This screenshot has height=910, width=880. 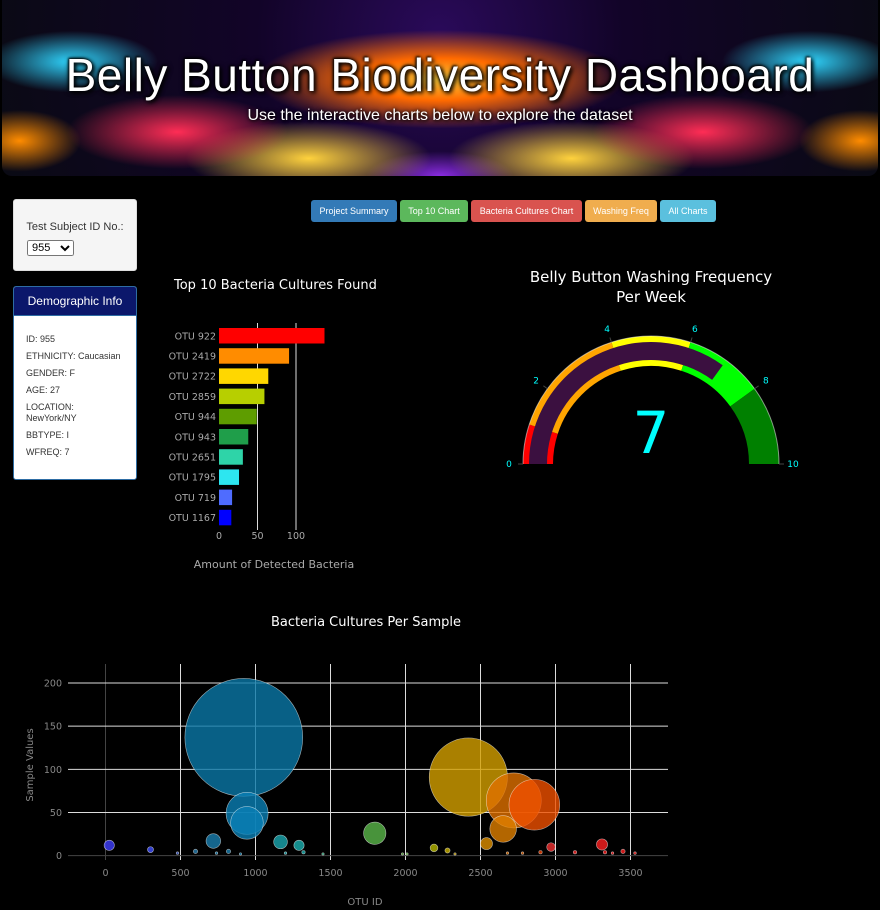 I want to click on bar-category-label: OTU 2859, so click(x=192, y=397).